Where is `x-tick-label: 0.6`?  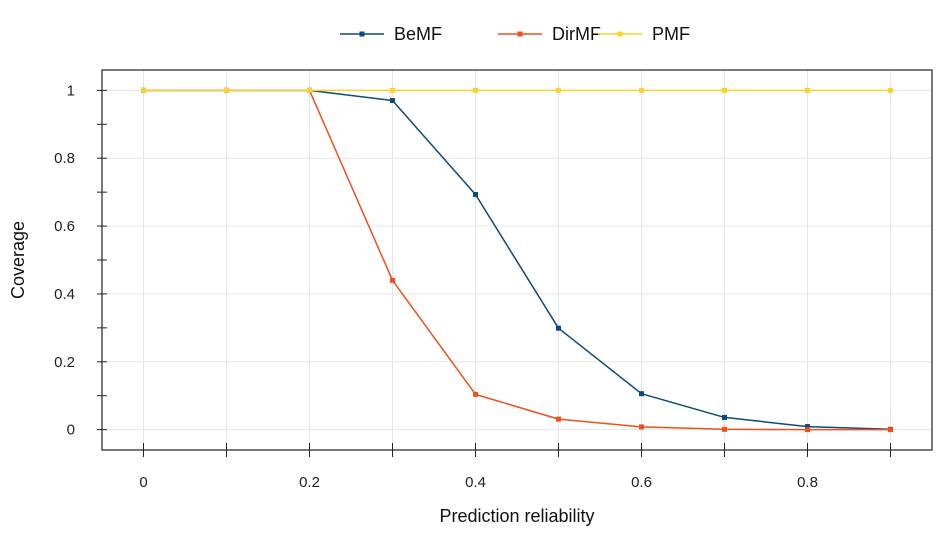 x-tick-label: 0.6 is located at coordinates (641, 482).